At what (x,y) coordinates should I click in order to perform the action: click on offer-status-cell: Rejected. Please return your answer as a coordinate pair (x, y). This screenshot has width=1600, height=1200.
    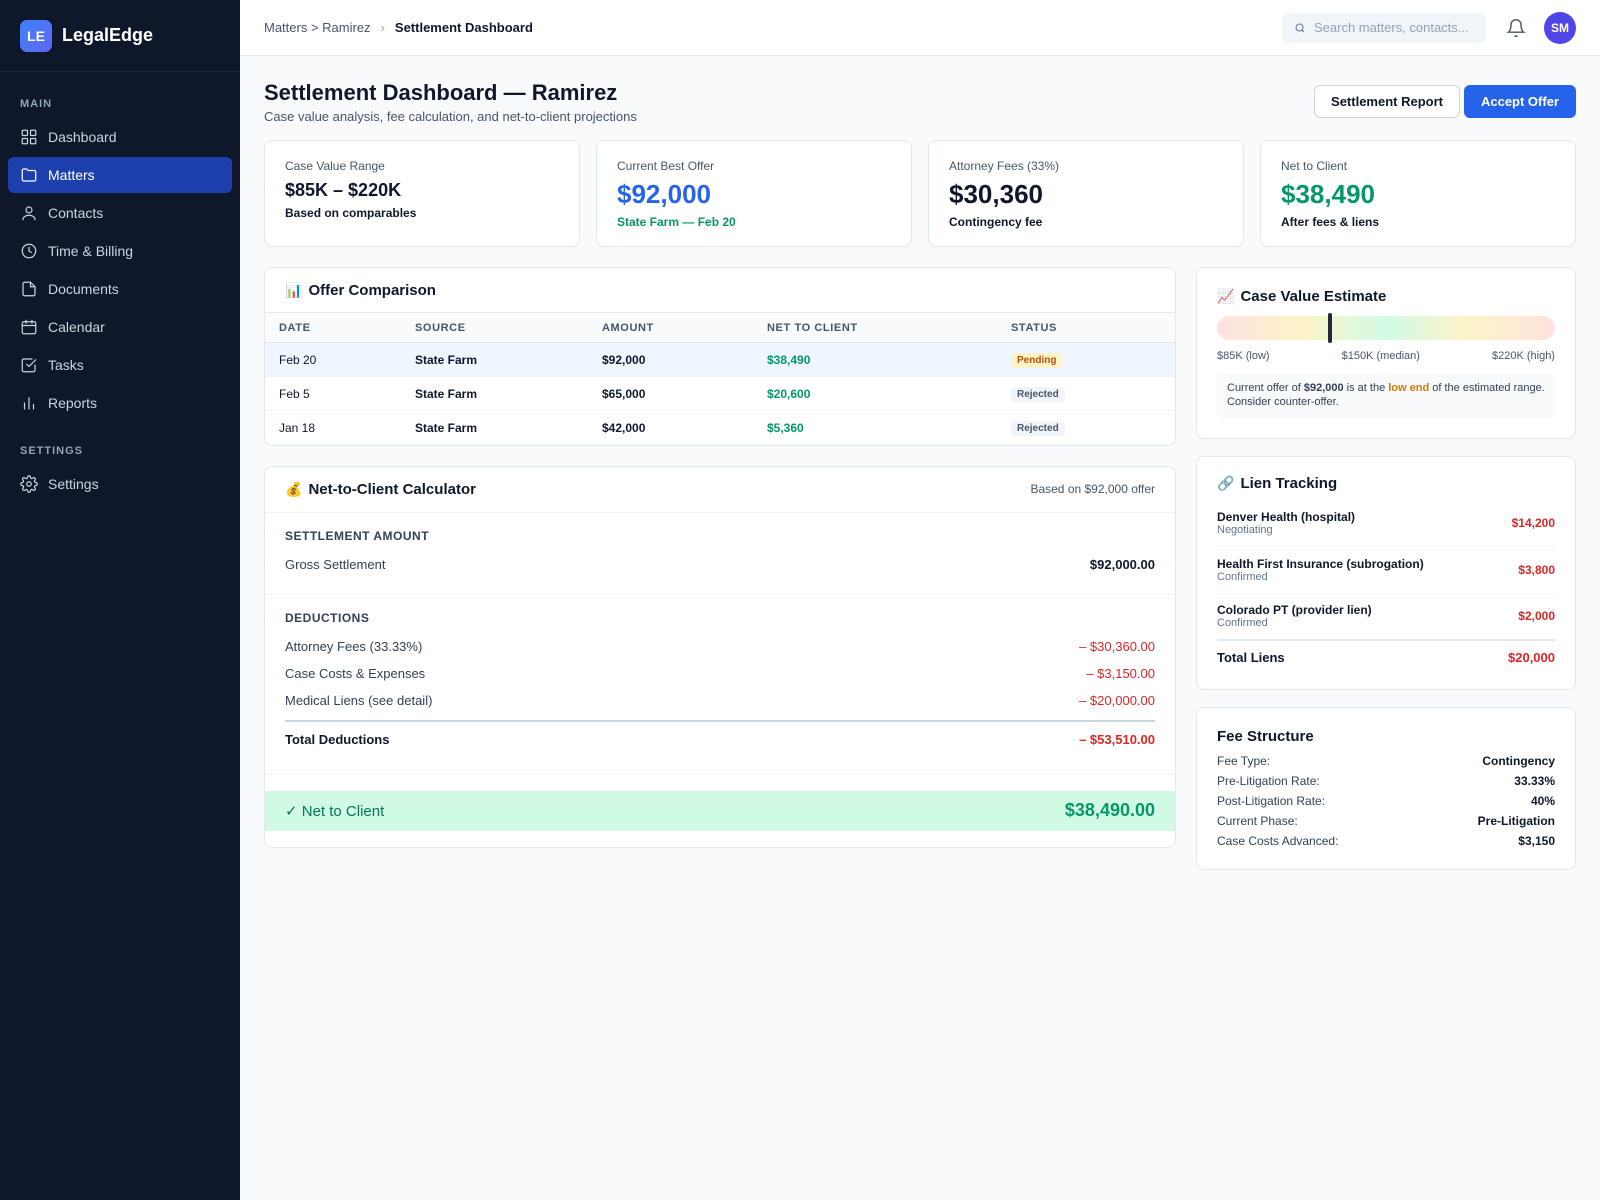
    Looking at the image, I should click on (1093, 428).